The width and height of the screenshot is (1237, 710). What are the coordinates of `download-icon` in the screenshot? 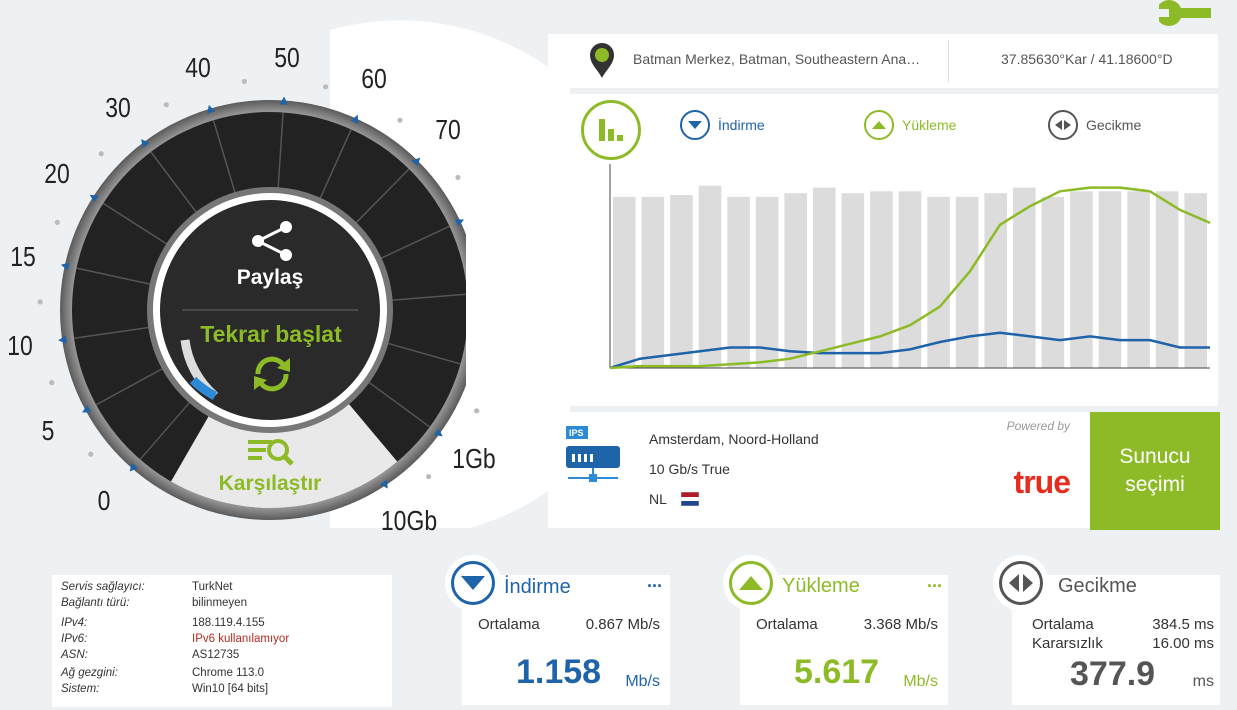 It's located at (473, 583).